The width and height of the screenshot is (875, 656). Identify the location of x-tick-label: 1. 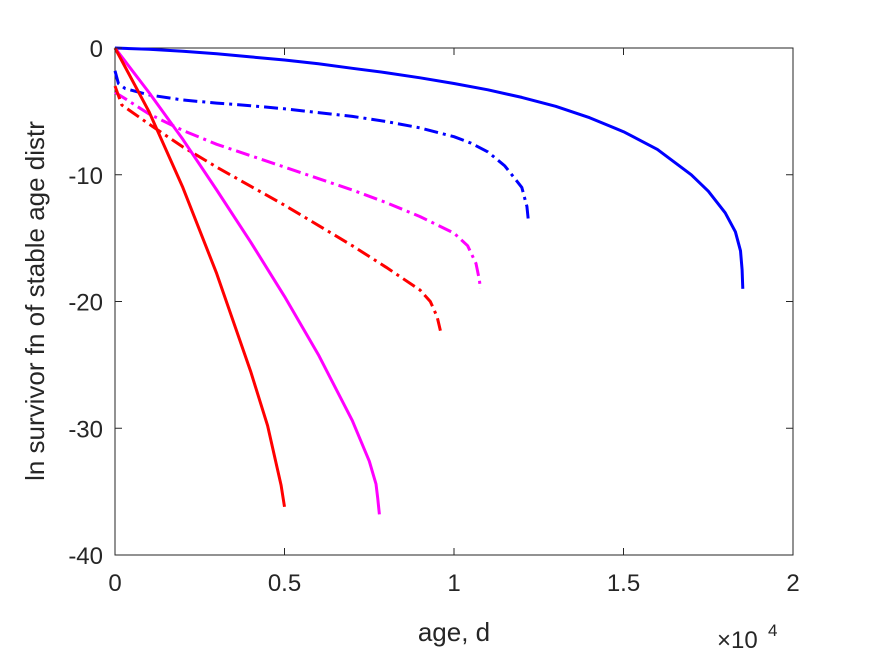
(453, 583).